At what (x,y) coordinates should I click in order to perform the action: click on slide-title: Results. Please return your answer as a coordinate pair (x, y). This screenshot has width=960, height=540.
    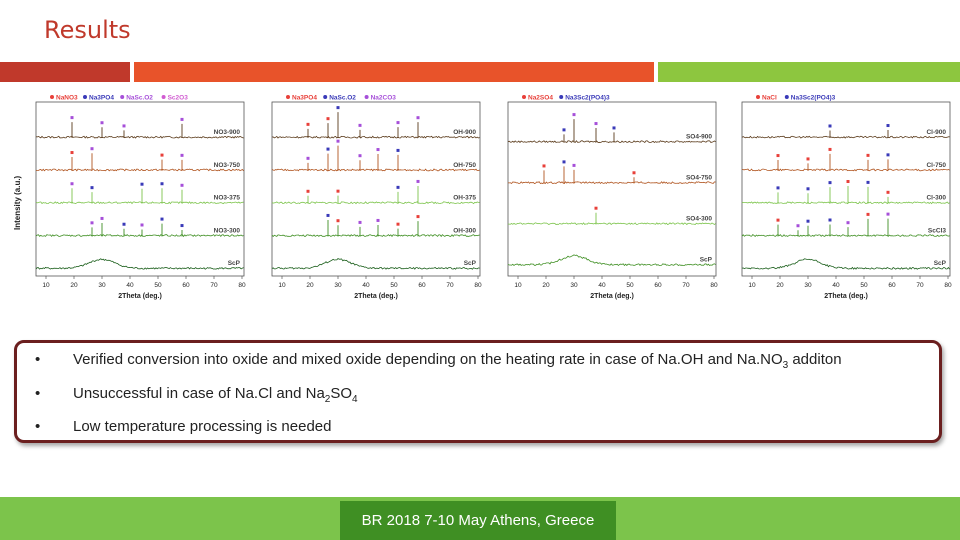
    Looking at the image, I should click on (87, 30).